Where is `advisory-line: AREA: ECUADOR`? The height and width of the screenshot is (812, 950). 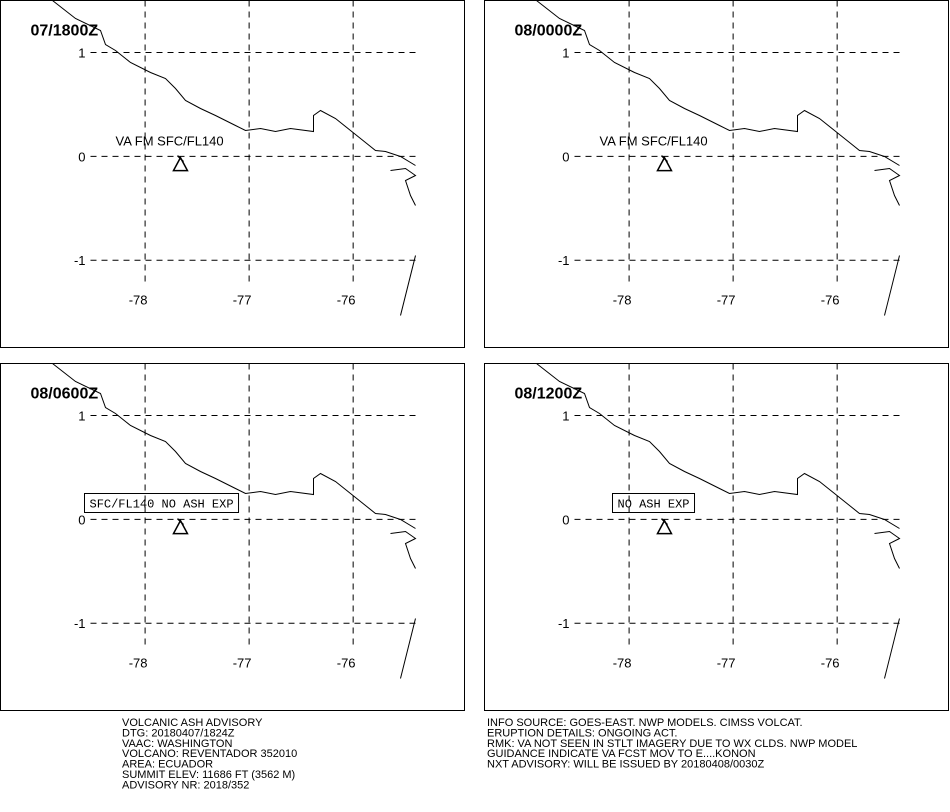
advisory-line: AREA: ECUADOR is located at coordinates (167, 765).